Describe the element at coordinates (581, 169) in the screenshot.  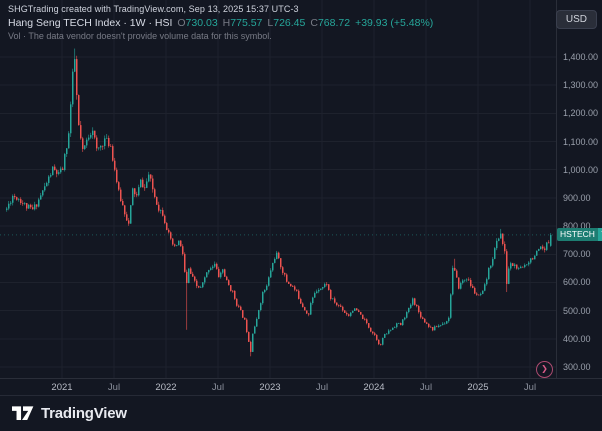
I see `price-tick-label: 1,000.00` at that location.